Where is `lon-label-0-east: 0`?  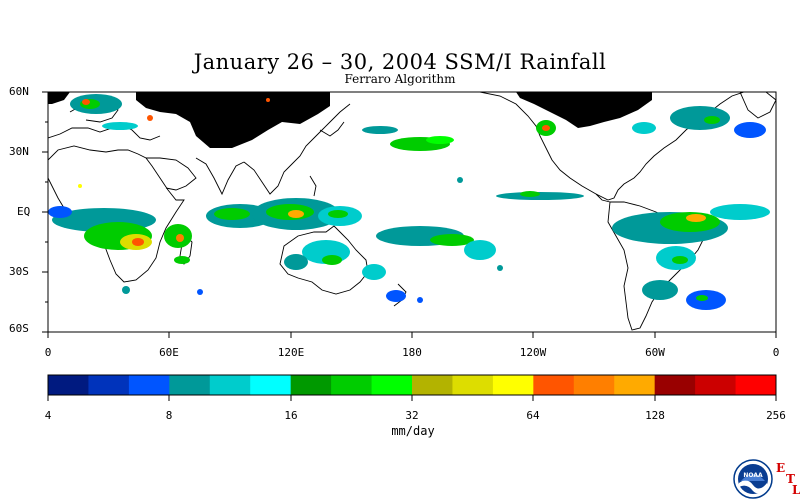
lon-label-0-east: 0 is located at coordinates (776, 352).